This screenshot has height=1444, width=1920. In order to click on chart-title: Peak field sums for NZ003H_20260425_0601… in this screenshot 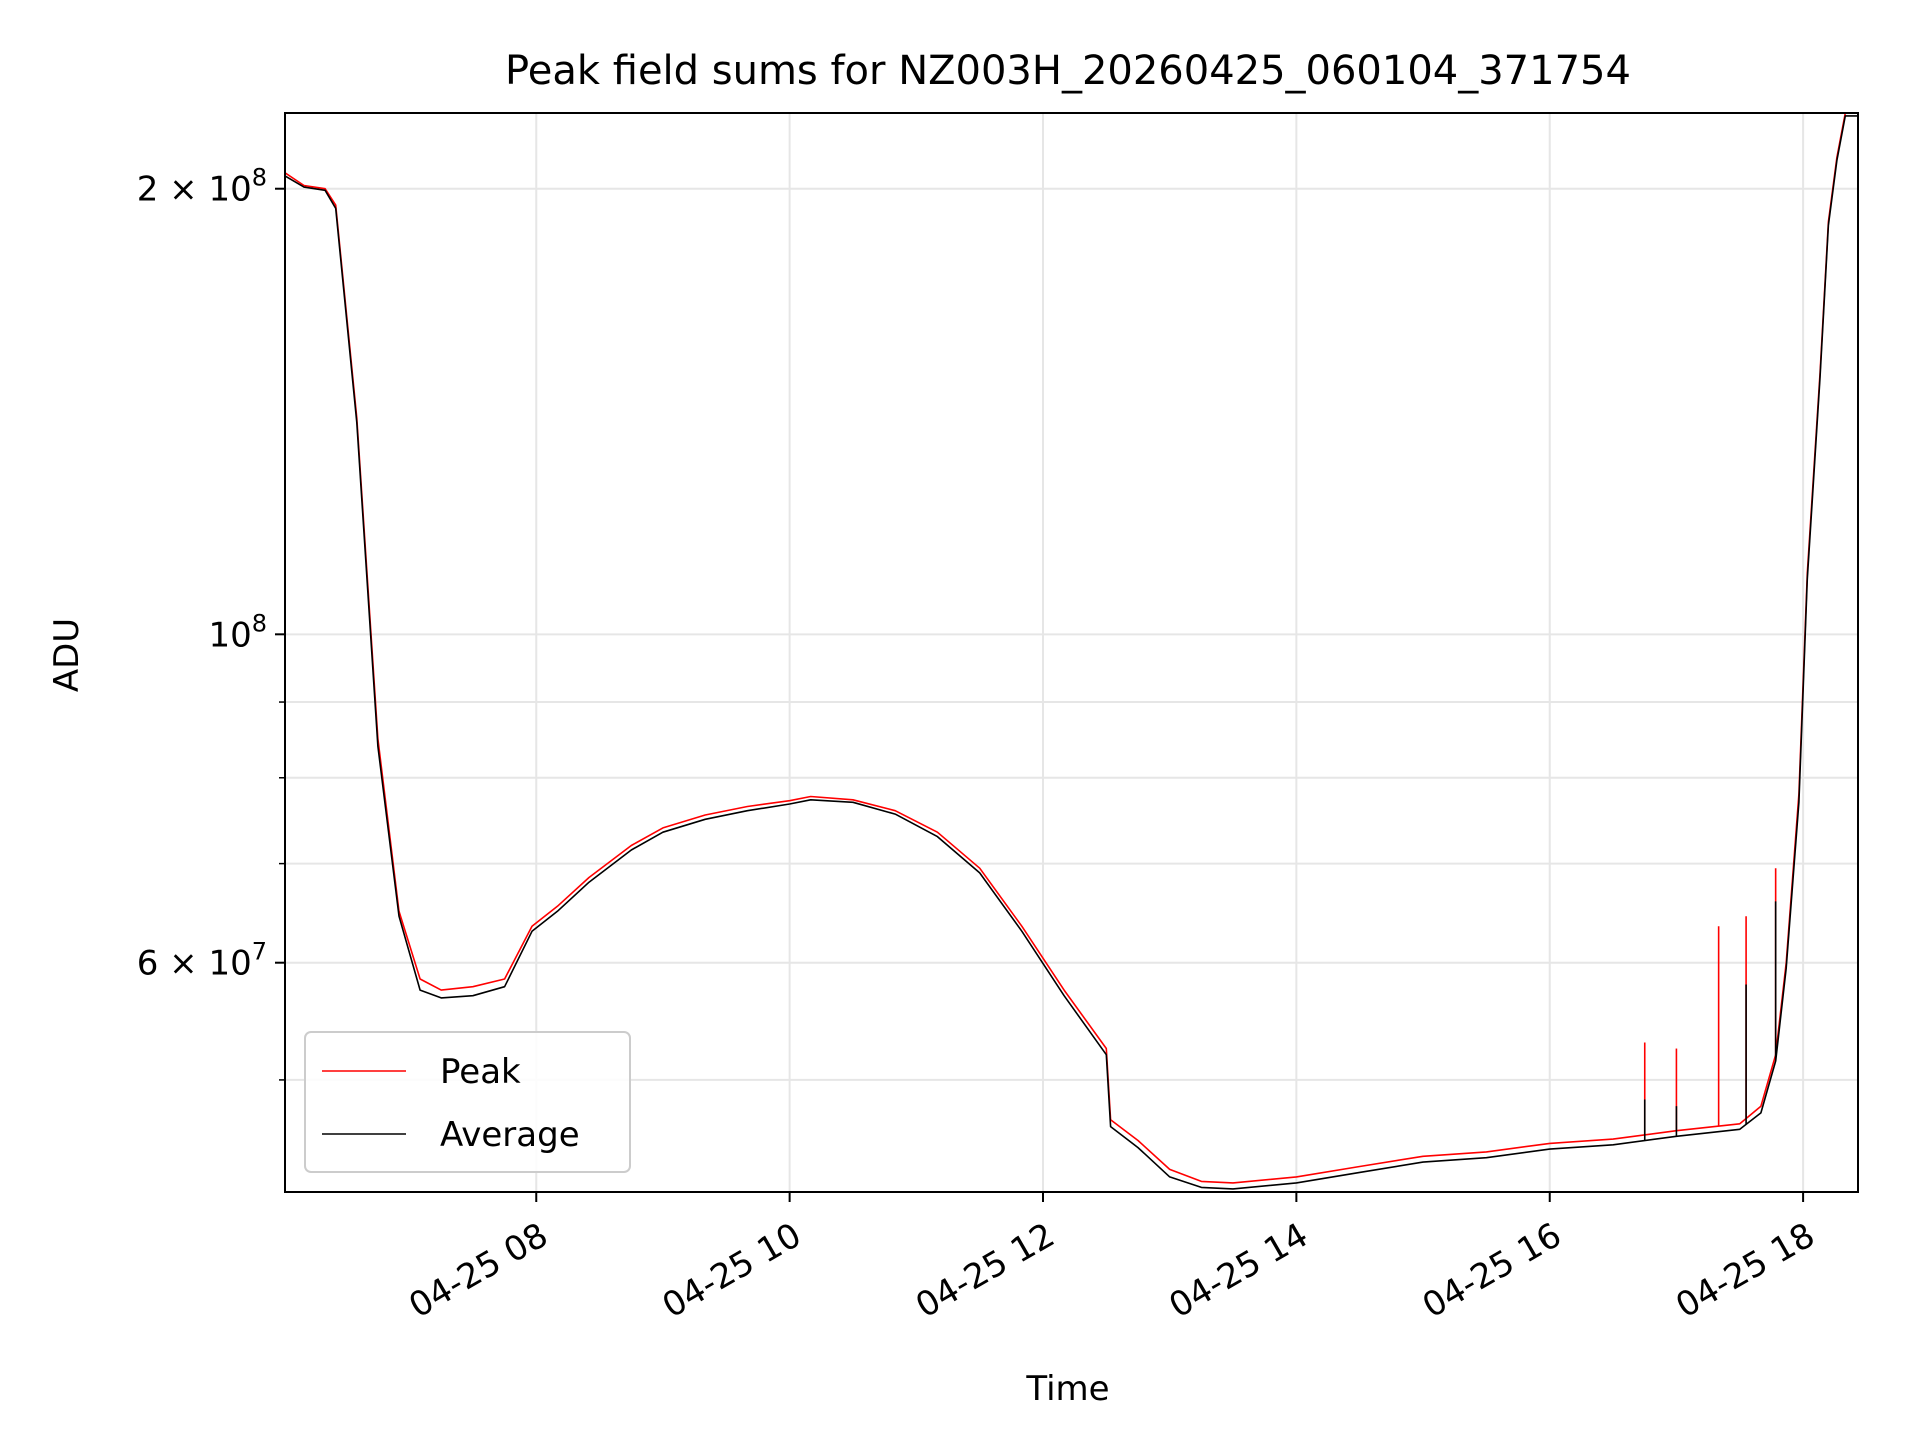, I will do `click(1068, 71)`.